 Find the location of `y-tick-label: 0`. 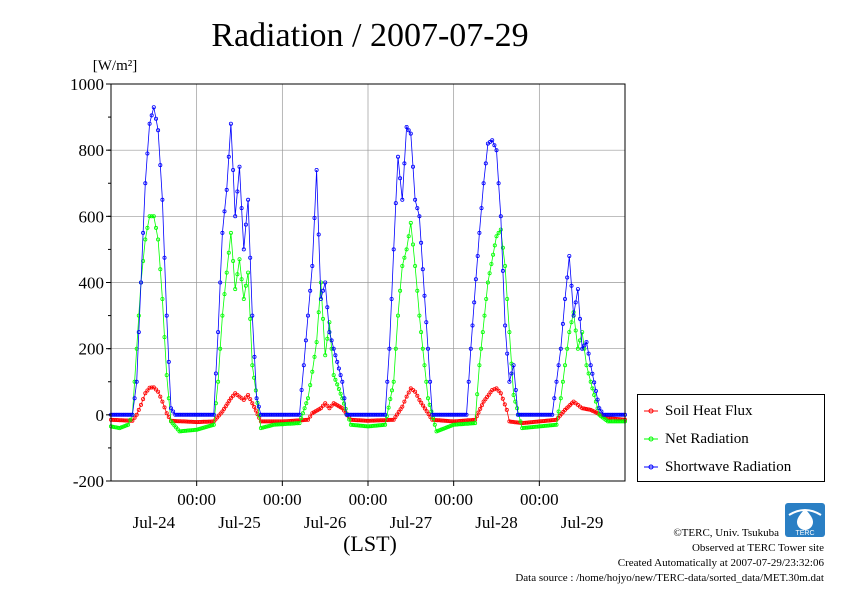

y-tick-label: 0 is located at coordinates (100, 415).